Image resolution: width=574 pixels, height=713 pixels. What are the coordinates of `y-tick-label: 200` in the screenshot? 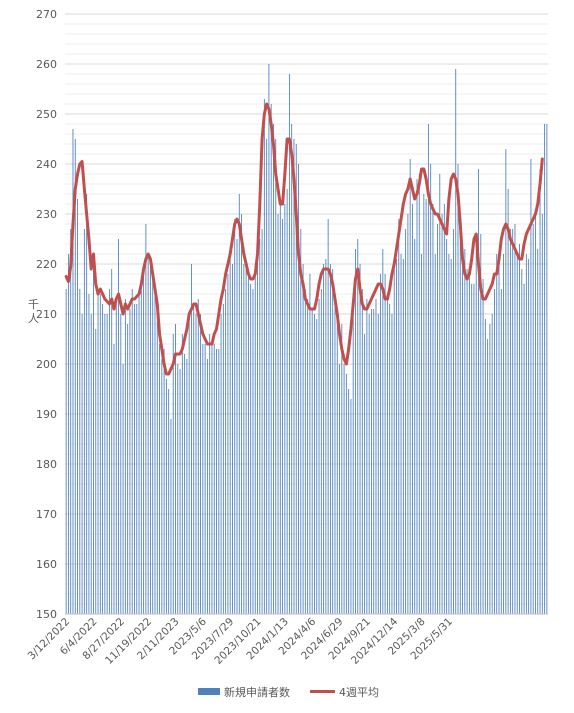 It's located at (46, 364).